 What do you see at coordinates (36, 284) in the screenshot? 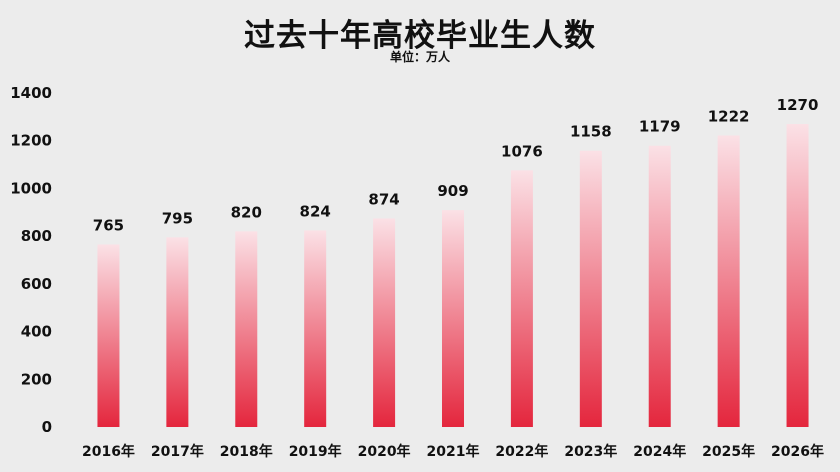
I see `y-tick-label: 600` at bounding box center [36, 284].